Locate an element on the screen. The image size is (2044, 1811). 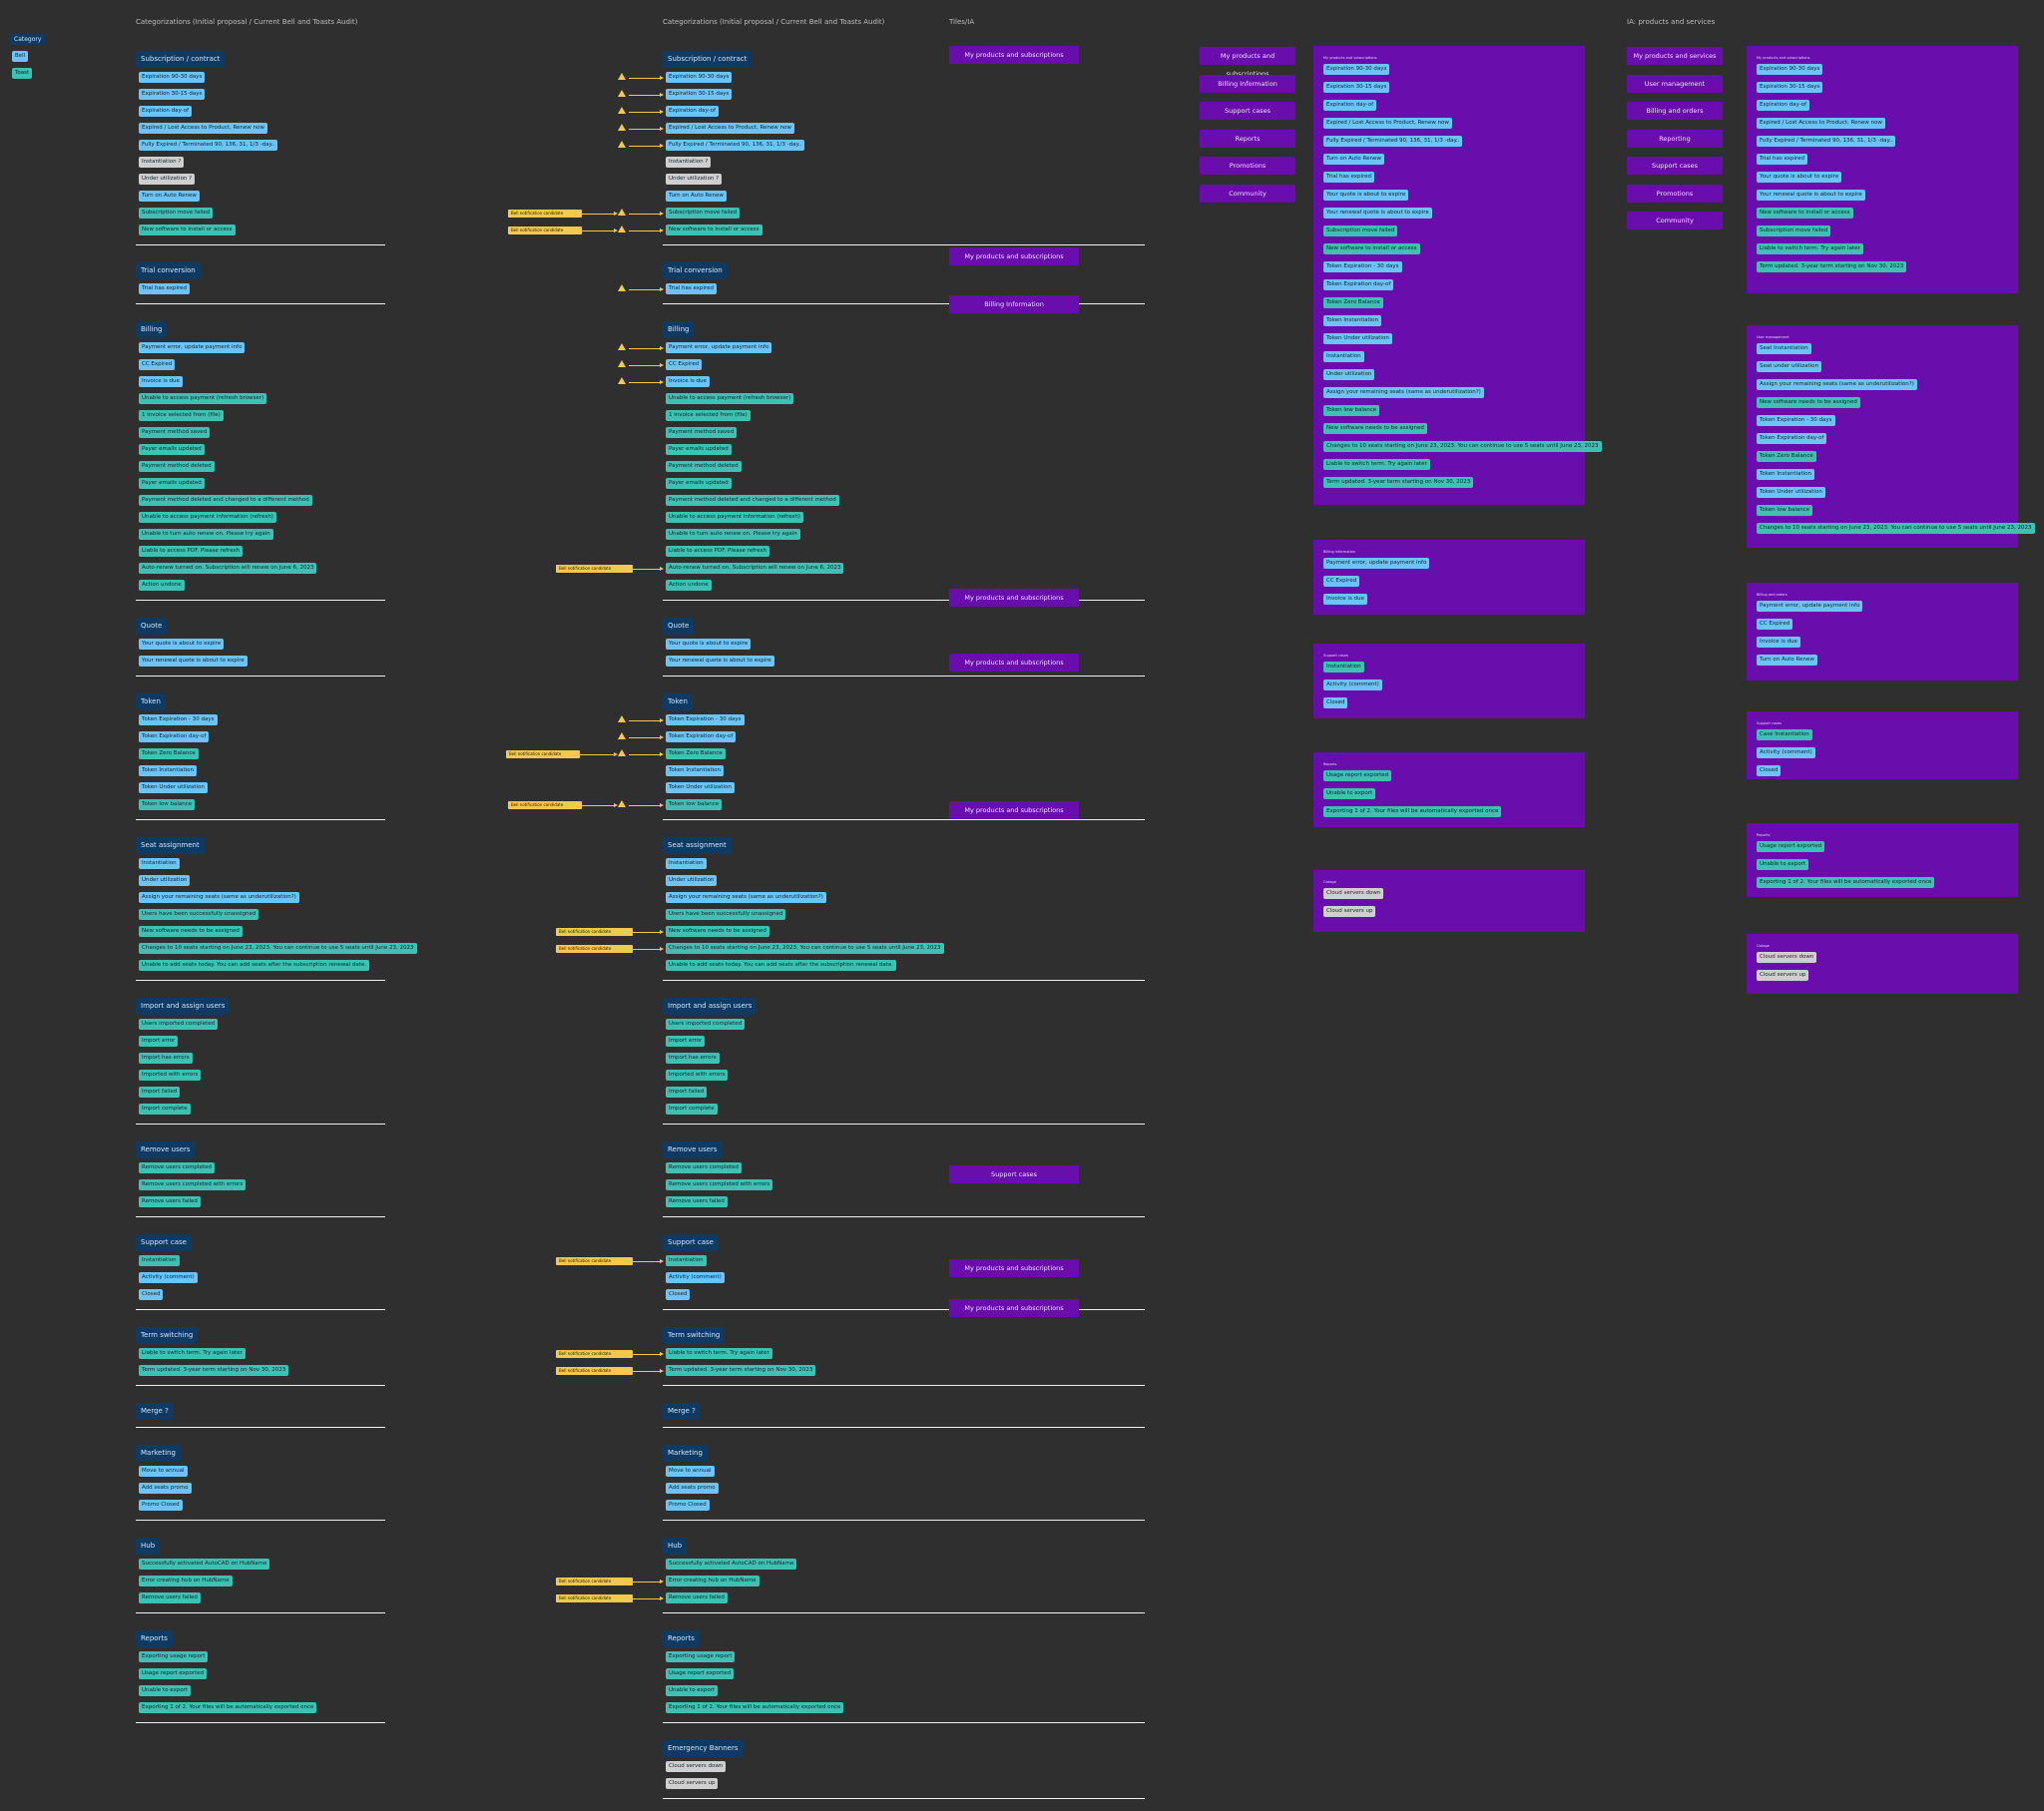
notification-chip: Token Instantiation is located at coordinates (695, 770).